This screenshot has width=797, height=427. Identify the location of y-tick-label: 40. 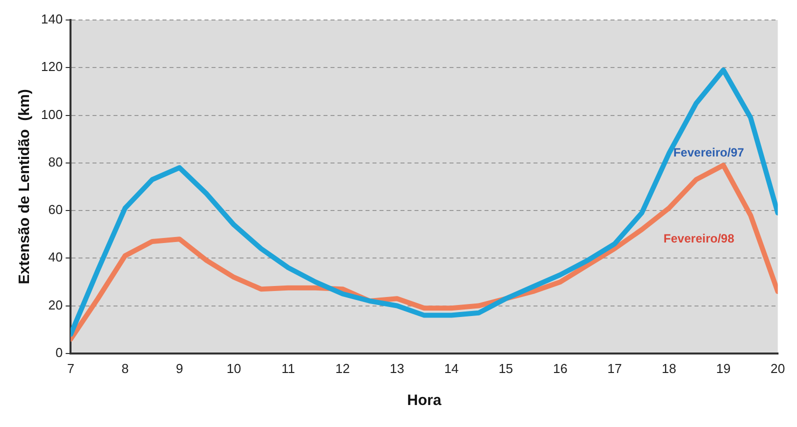
(55, 257).